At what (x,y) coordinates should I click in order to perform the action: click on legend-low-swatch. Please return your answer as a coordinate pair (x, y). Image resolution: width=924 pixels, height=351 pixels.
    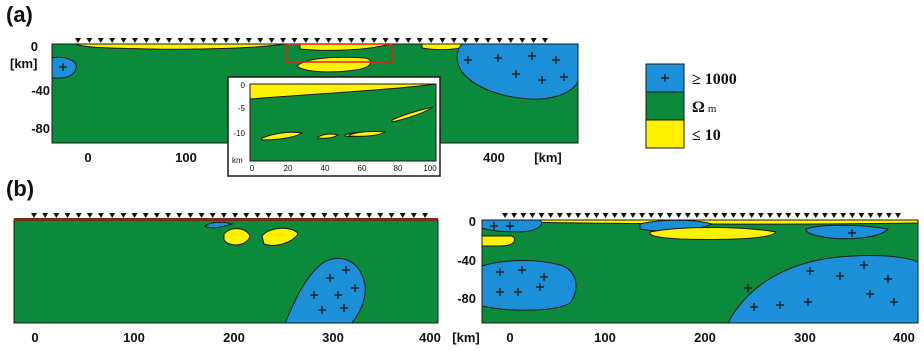
    Looking at the image, I should click on (665, 134).